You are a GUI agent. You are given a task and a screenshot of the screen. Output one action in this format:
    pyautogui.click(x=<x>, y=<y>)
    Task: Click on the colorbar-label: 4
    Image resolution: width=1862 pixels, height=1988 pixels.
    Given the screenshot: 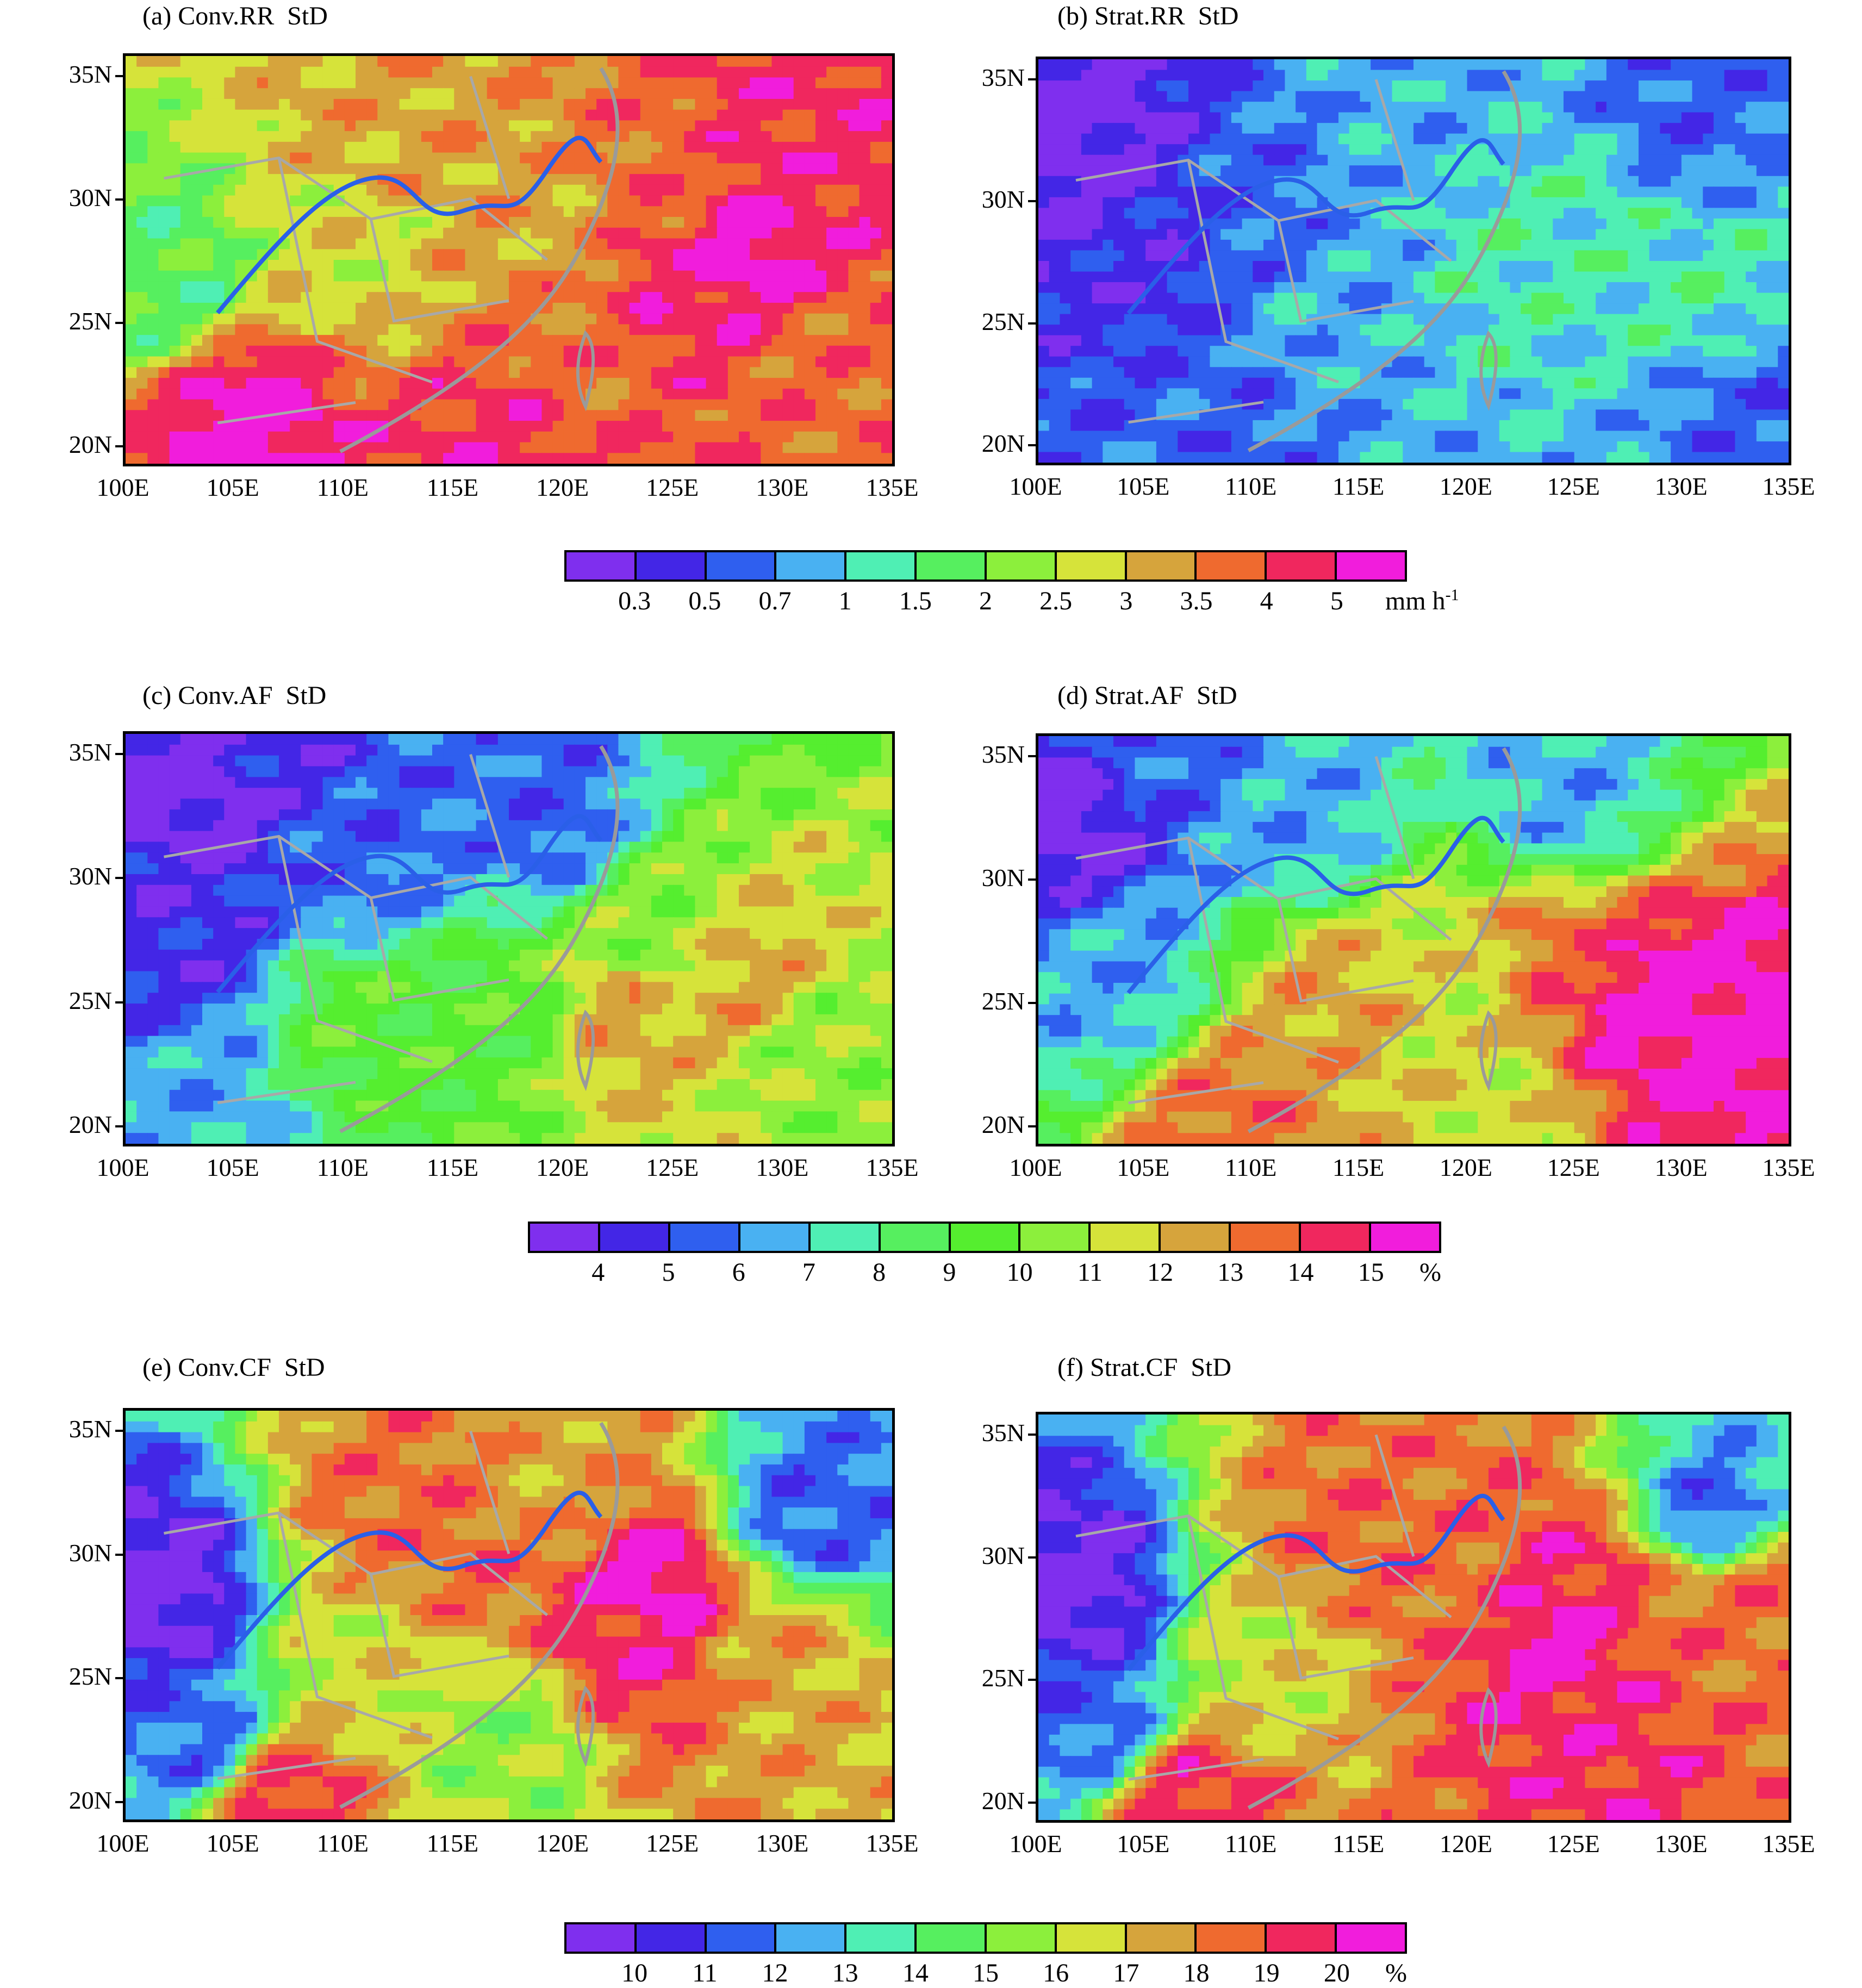 What is the action you would take?
    pyautogui.click(x=1266, y=601)
    